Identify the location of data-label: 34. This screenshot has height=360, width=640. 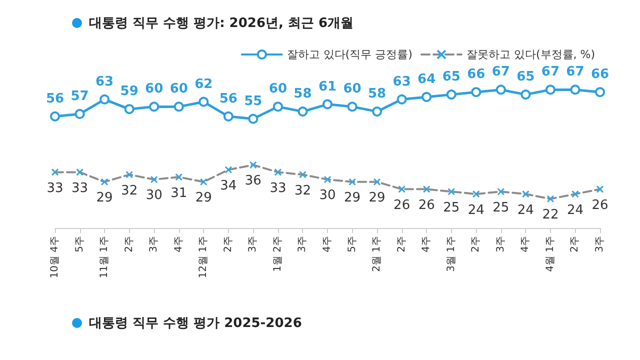
(228, 186).